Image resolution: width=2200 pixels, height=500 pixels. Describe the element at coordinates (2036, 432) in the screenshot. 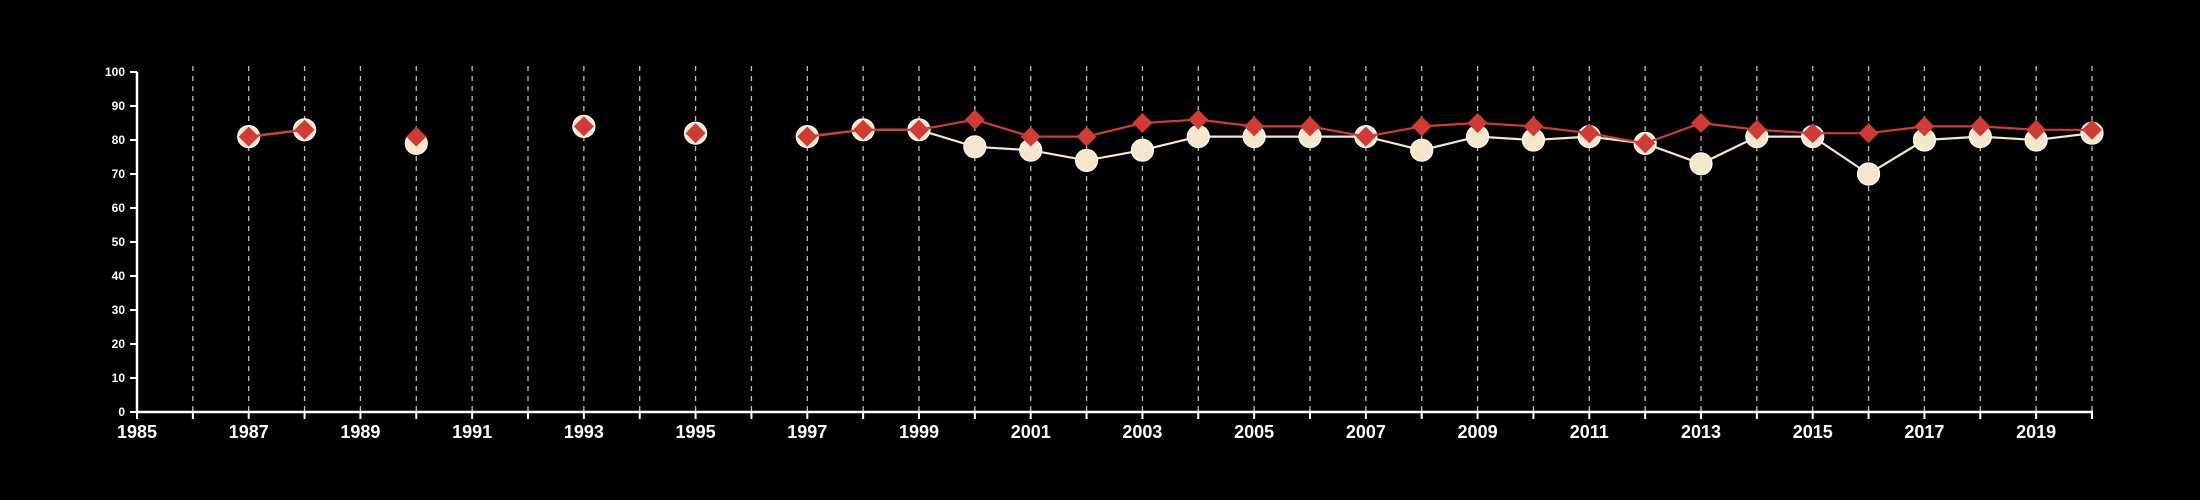

I see `x-tick-label: 2019` at that location.